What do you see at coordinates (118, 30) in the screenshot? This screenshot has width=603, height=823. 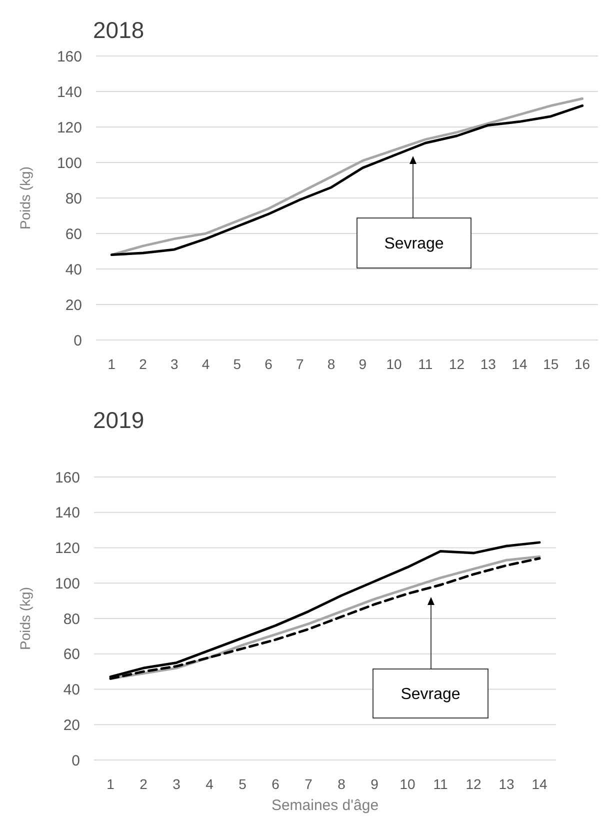 I see `chart-title: 2018` at bounding box center [118, 30].